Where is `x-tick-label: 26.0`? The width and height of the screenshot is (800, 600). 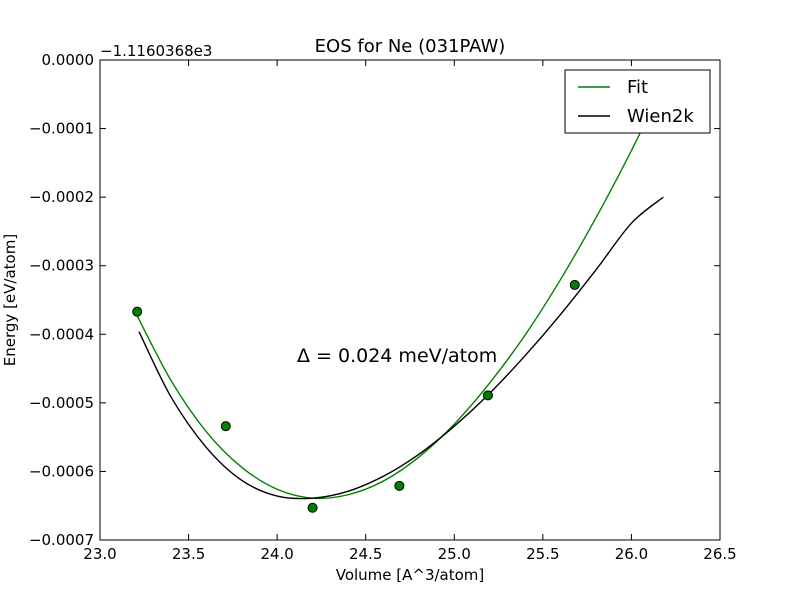 x-tick-label: 26.0 is located at coordinates (631, 554).